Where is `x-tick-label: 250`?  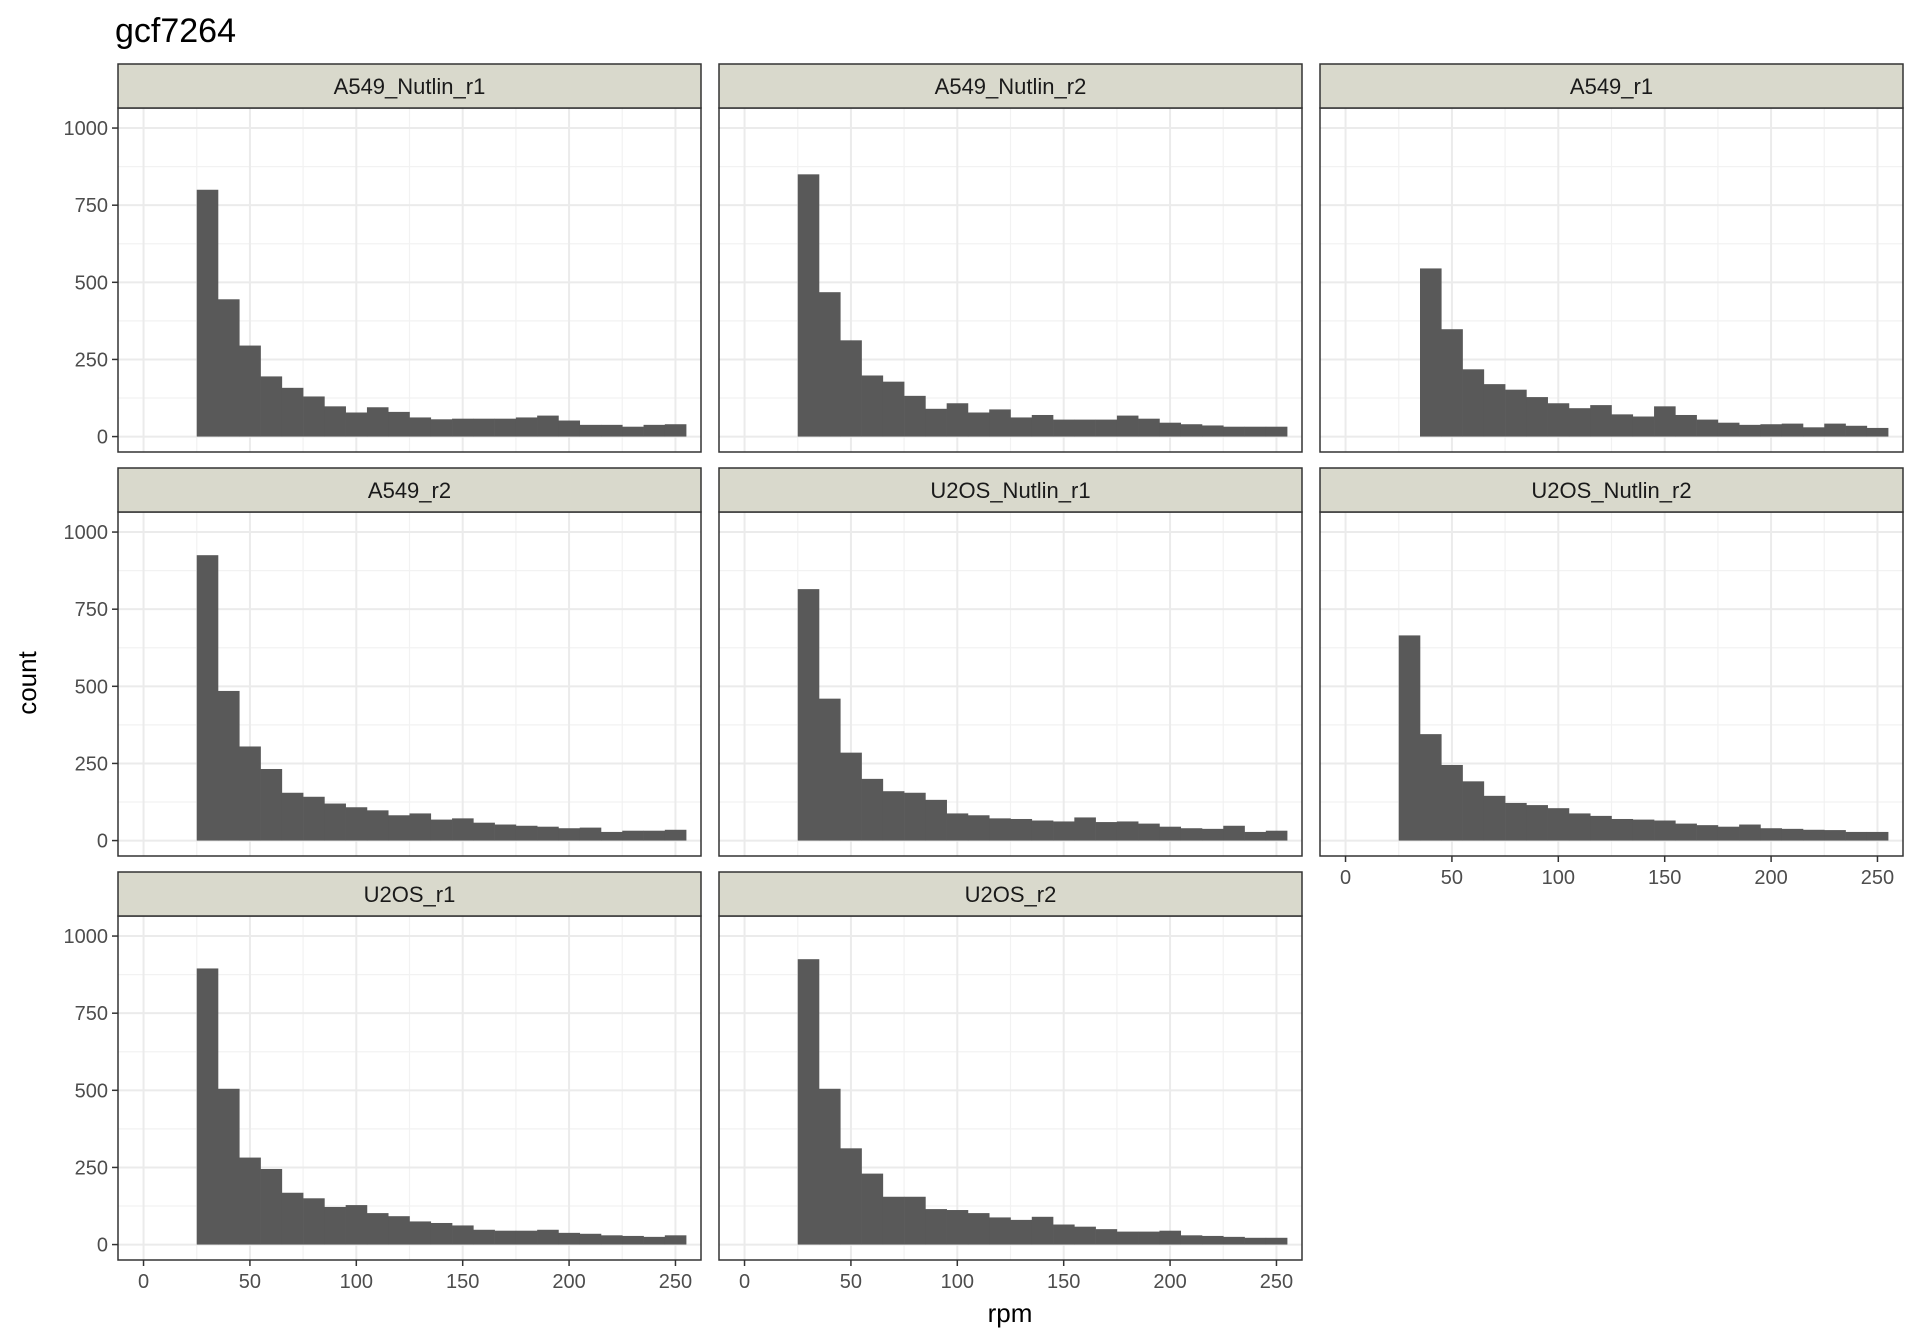 x-tick-label: 250 is located at coordinates (1877, 878).